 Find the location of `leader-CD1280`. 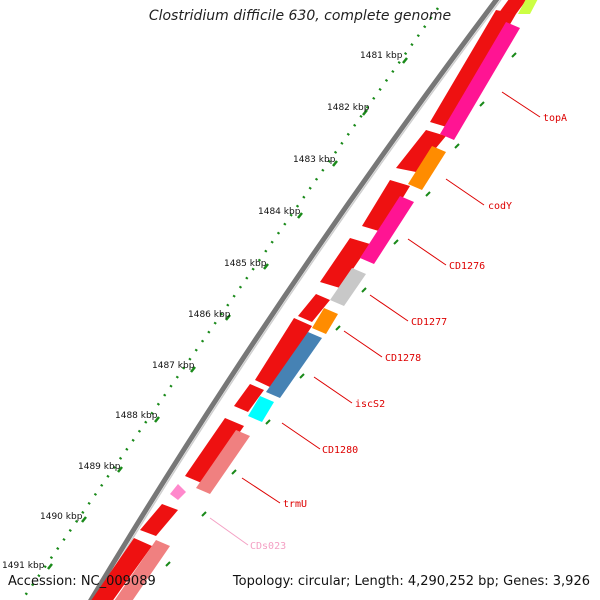

leader-CD1280 is located at coordinates (301, 436).